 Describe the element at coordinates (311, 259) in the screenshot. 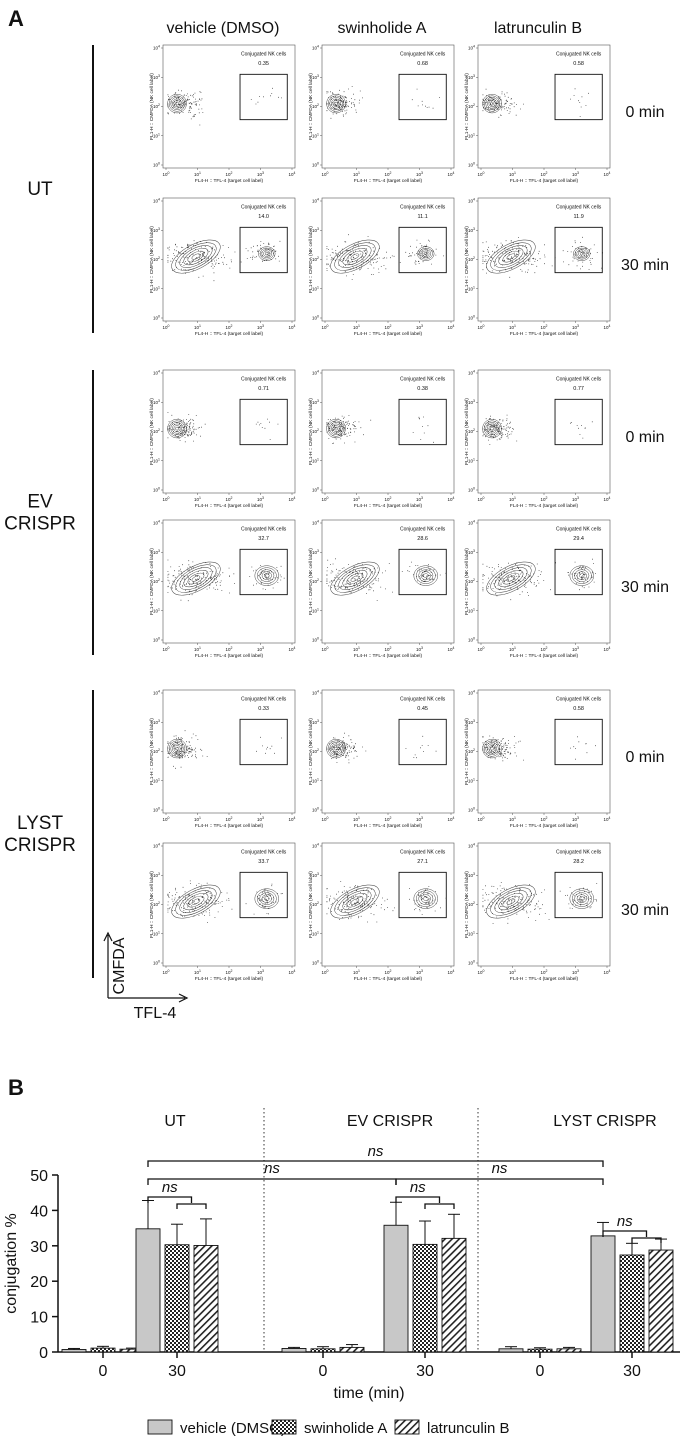

I see `y-axis-label: FL1-H :: CMFDA (NK cell label)` at that location.